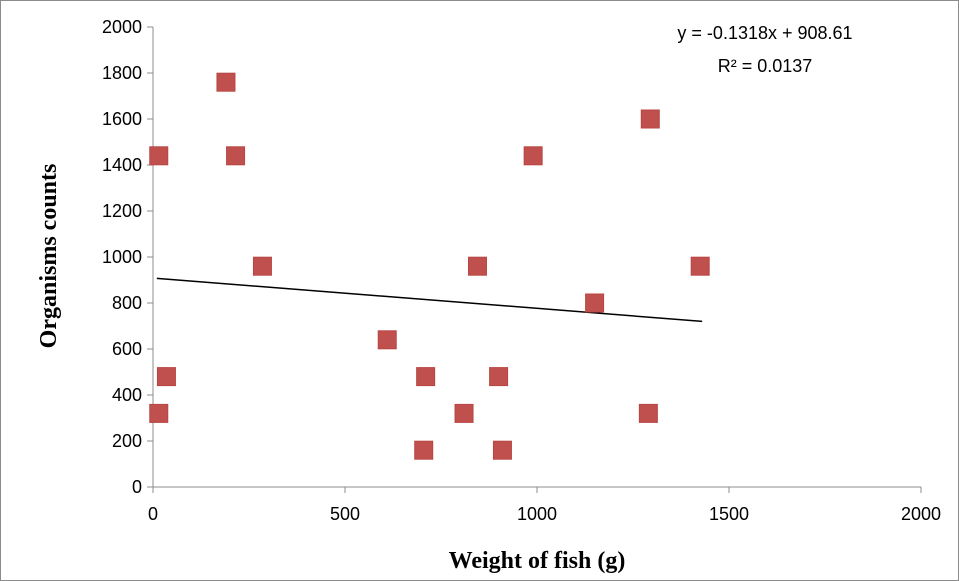  I want to click on trendline-equation: y = -0.1318x + 908.61, so click(764, 33).